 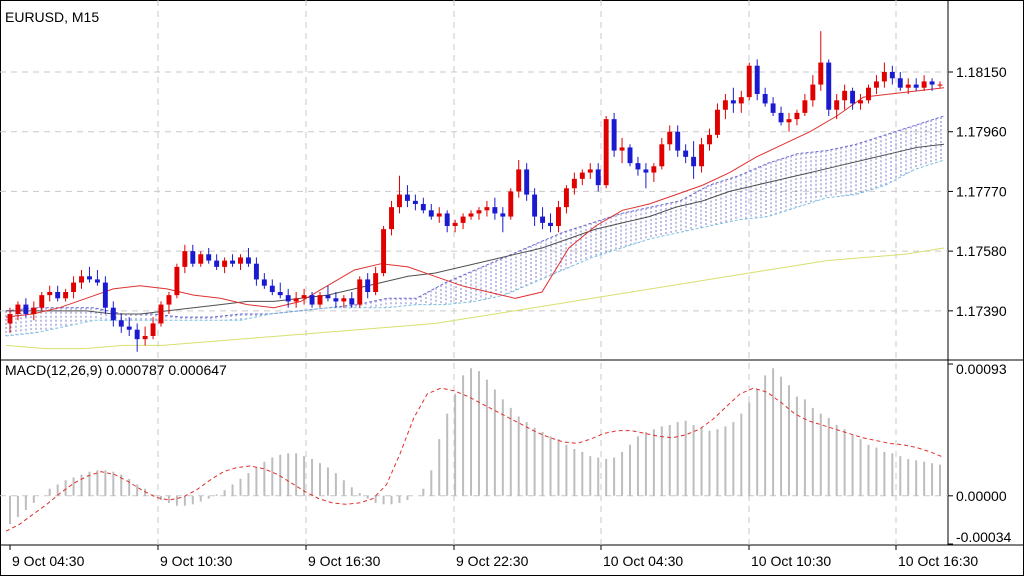 What do you see at coordinates (981, 72) in the screenshot?
I see `price-tick-label: 1.18150` at bounding box center [981, 72].